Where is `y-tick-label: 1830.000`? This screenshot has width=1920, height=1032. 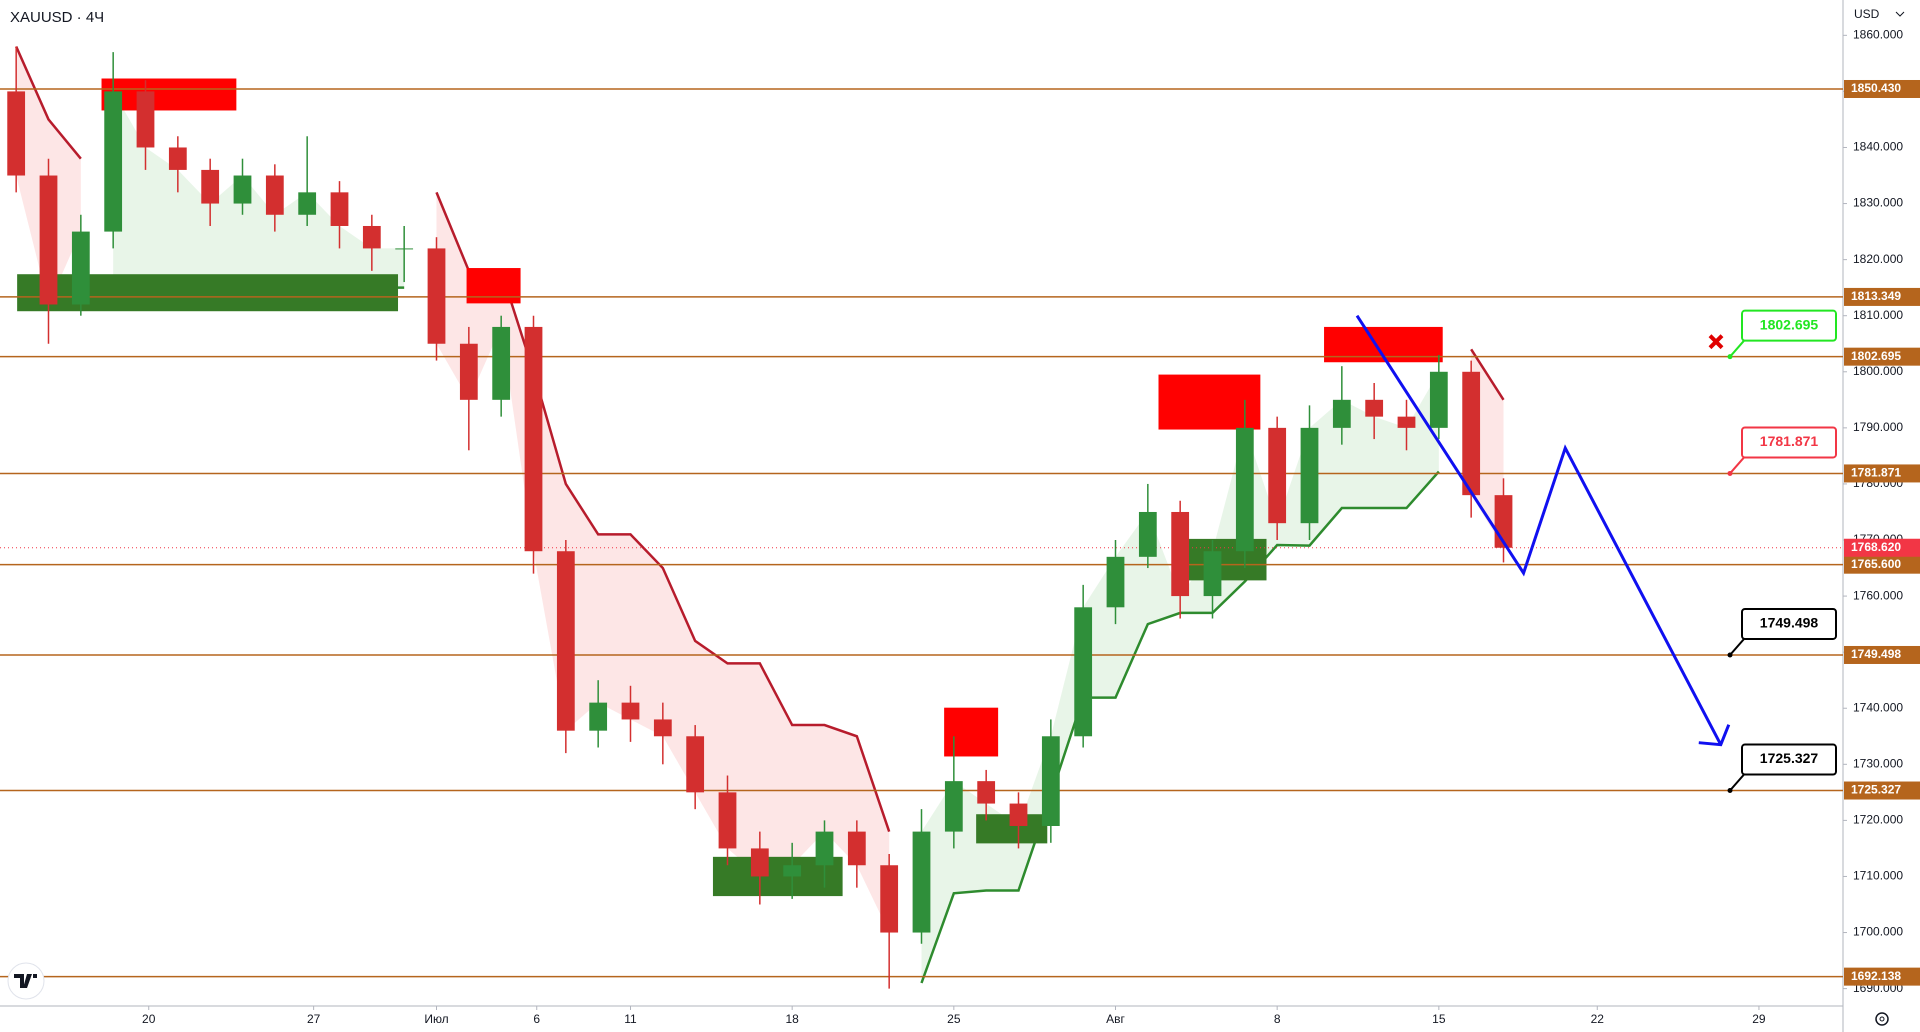 y-tick-label: 1830.000 is located at coordinates (1878, 203).